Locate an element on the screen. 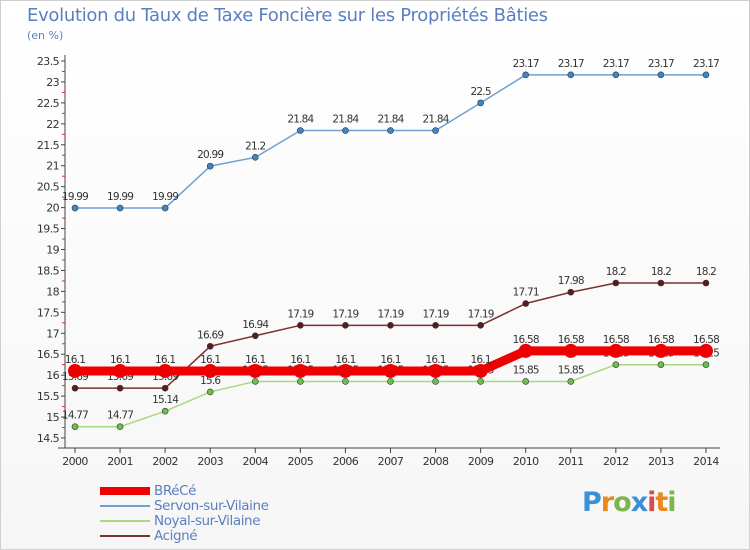 The height and width of the screenshot is (550, 750). y-tick-label: 15.5 is located at coordinates (48, 396).